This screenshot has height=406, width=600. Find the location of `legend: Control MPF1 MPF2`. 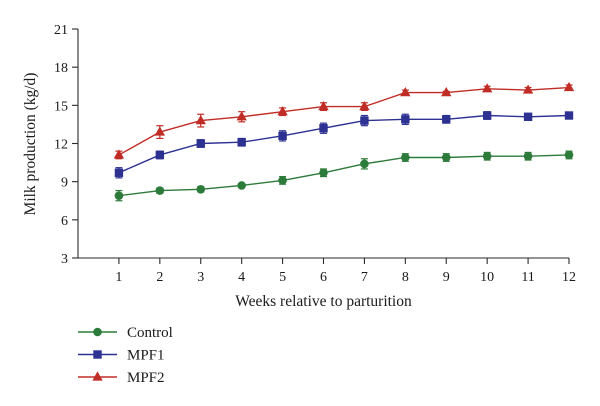

legend: Control MPF1 MPF2 is located at coordinates (125, 355).